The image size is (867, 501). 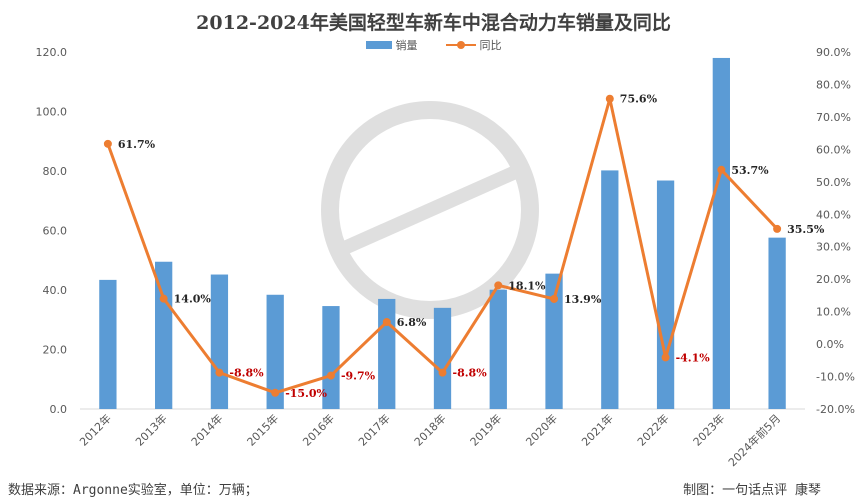 I want to click on line-data-label: 18.1%, so click(x=527, y=285).